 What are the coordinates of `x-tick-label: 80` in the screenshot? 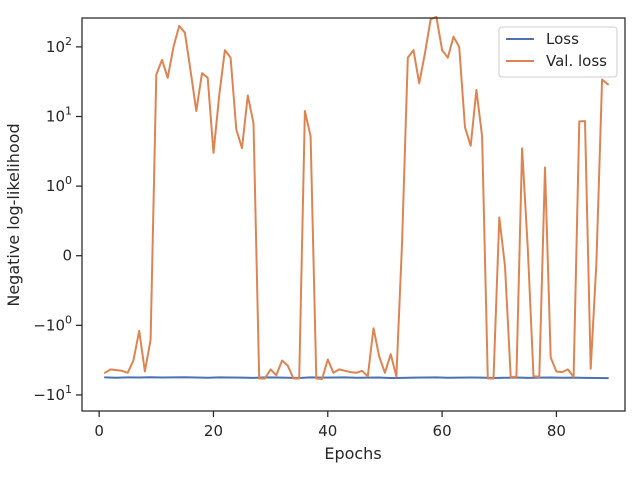 It's located at (556, 431).